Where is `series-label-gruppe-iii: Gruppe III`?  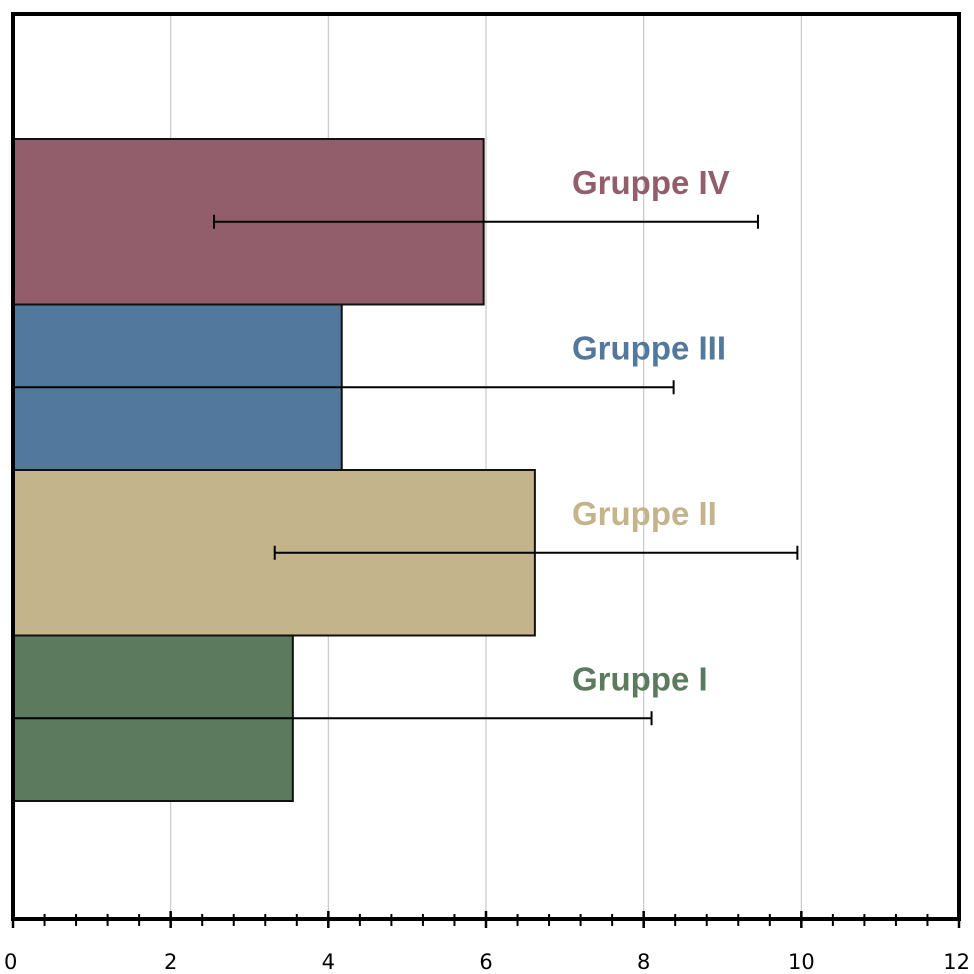
series-label-gruppe-iii: Gruppe III is located at coordinates (649, 348).